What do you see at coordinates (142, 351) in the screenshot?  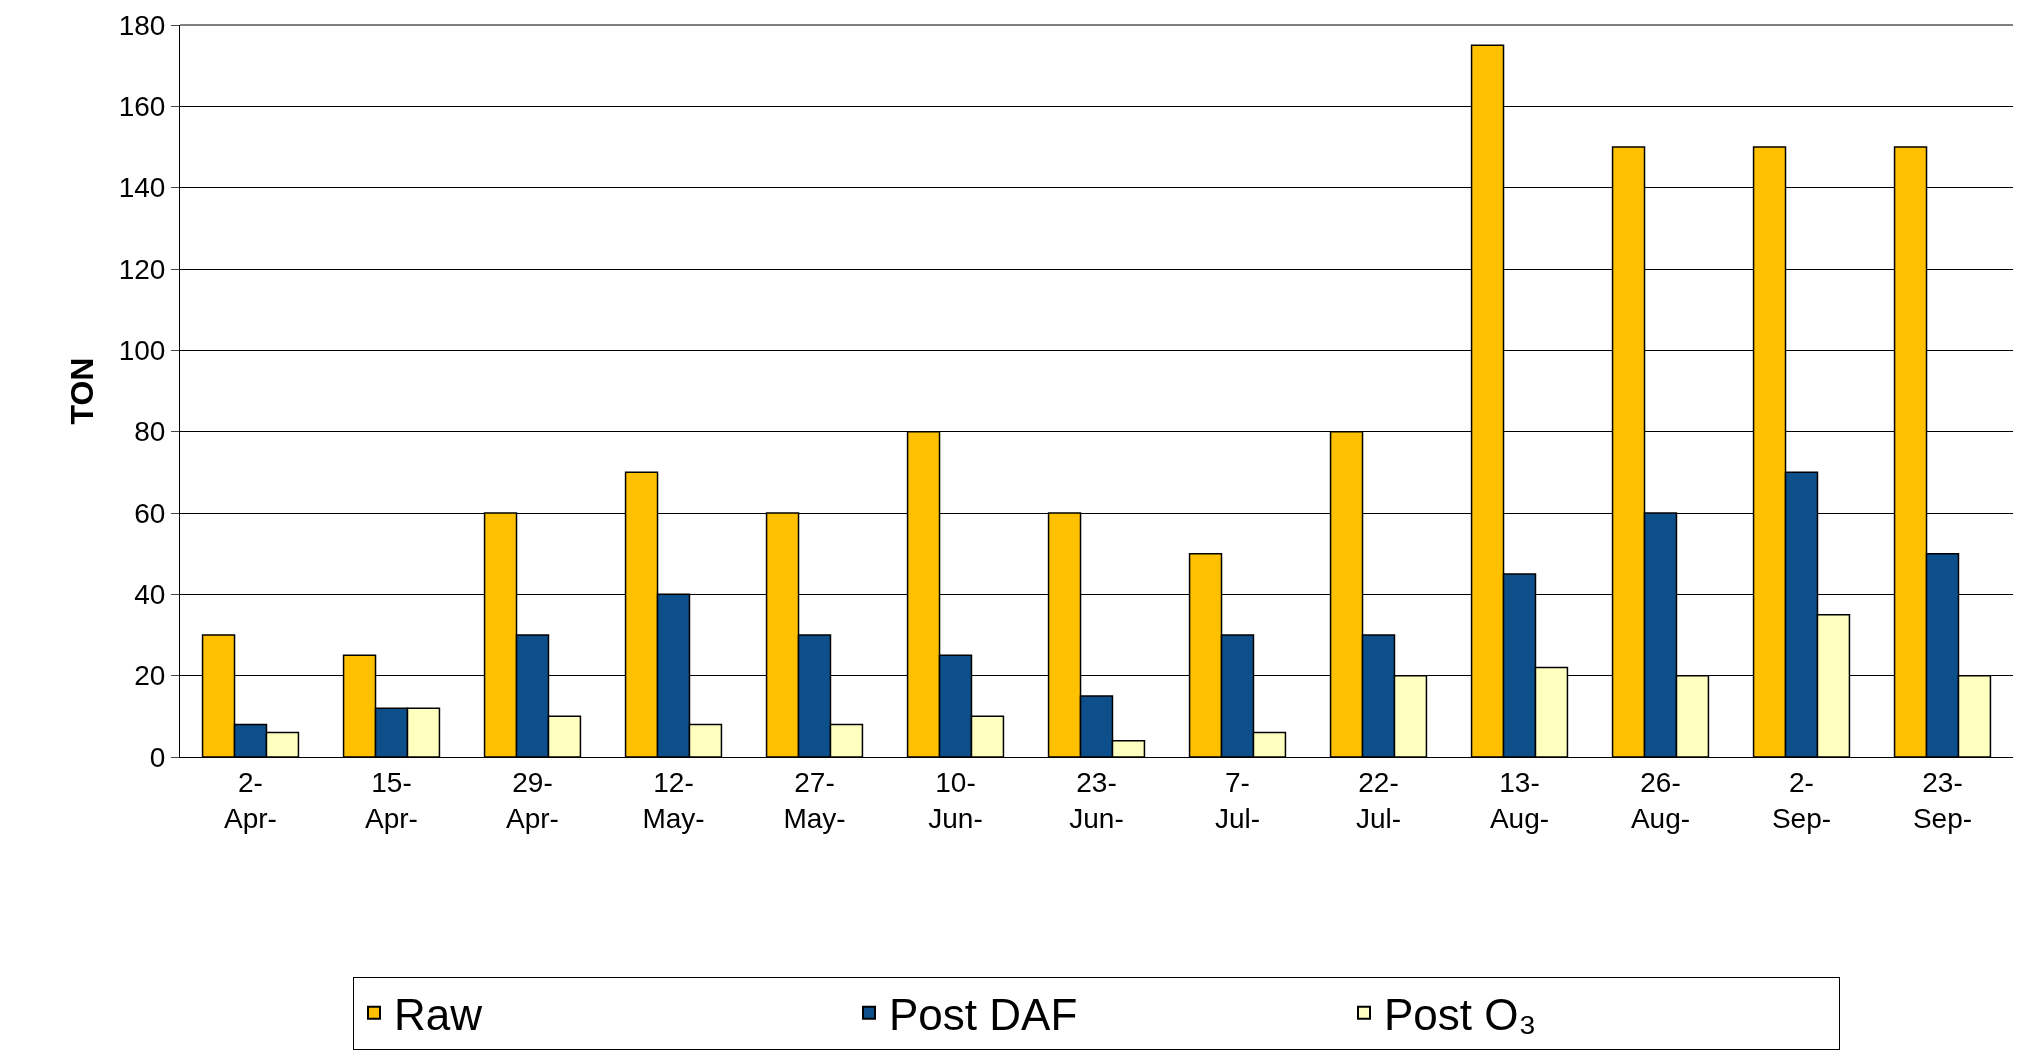 I see `y-tick-label: 100` at bounding box center [142, 351].